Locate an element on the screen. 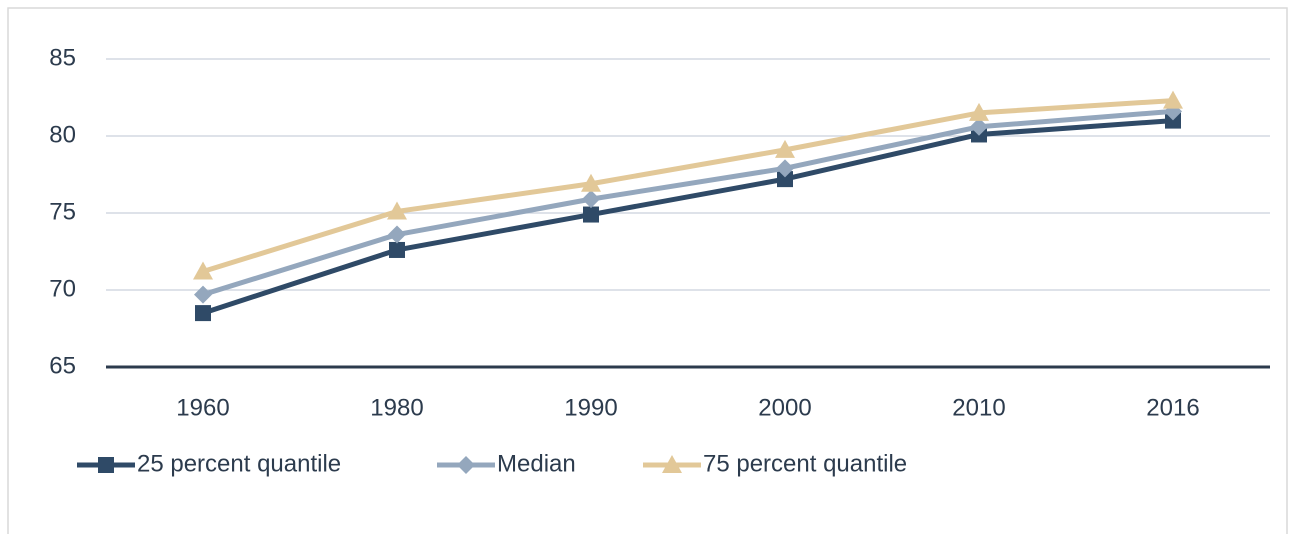 Image resolution: width=1293 pixels, height=539 pixels. x-tick-label: 1990 is located at coordinates (590, 407).